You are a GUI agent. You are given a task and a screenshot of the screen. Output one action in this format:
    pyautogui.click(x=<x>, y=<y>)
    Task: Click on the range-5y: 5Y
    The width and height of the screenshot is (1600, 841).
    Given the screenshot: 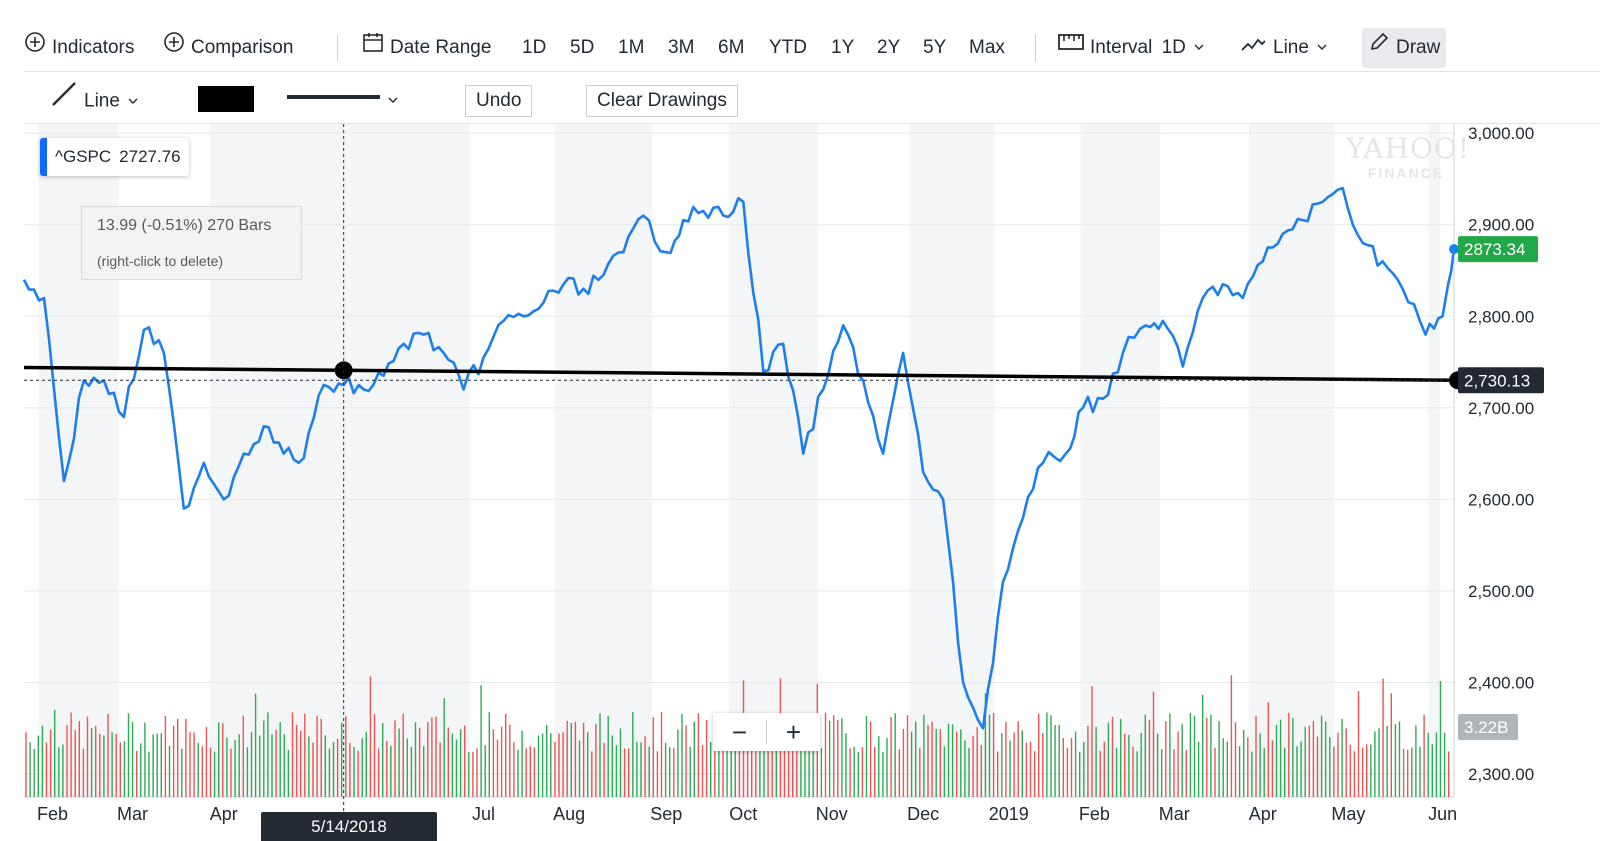 What is the action you would take?
    pyautogui.click(x=935, y=47)
    